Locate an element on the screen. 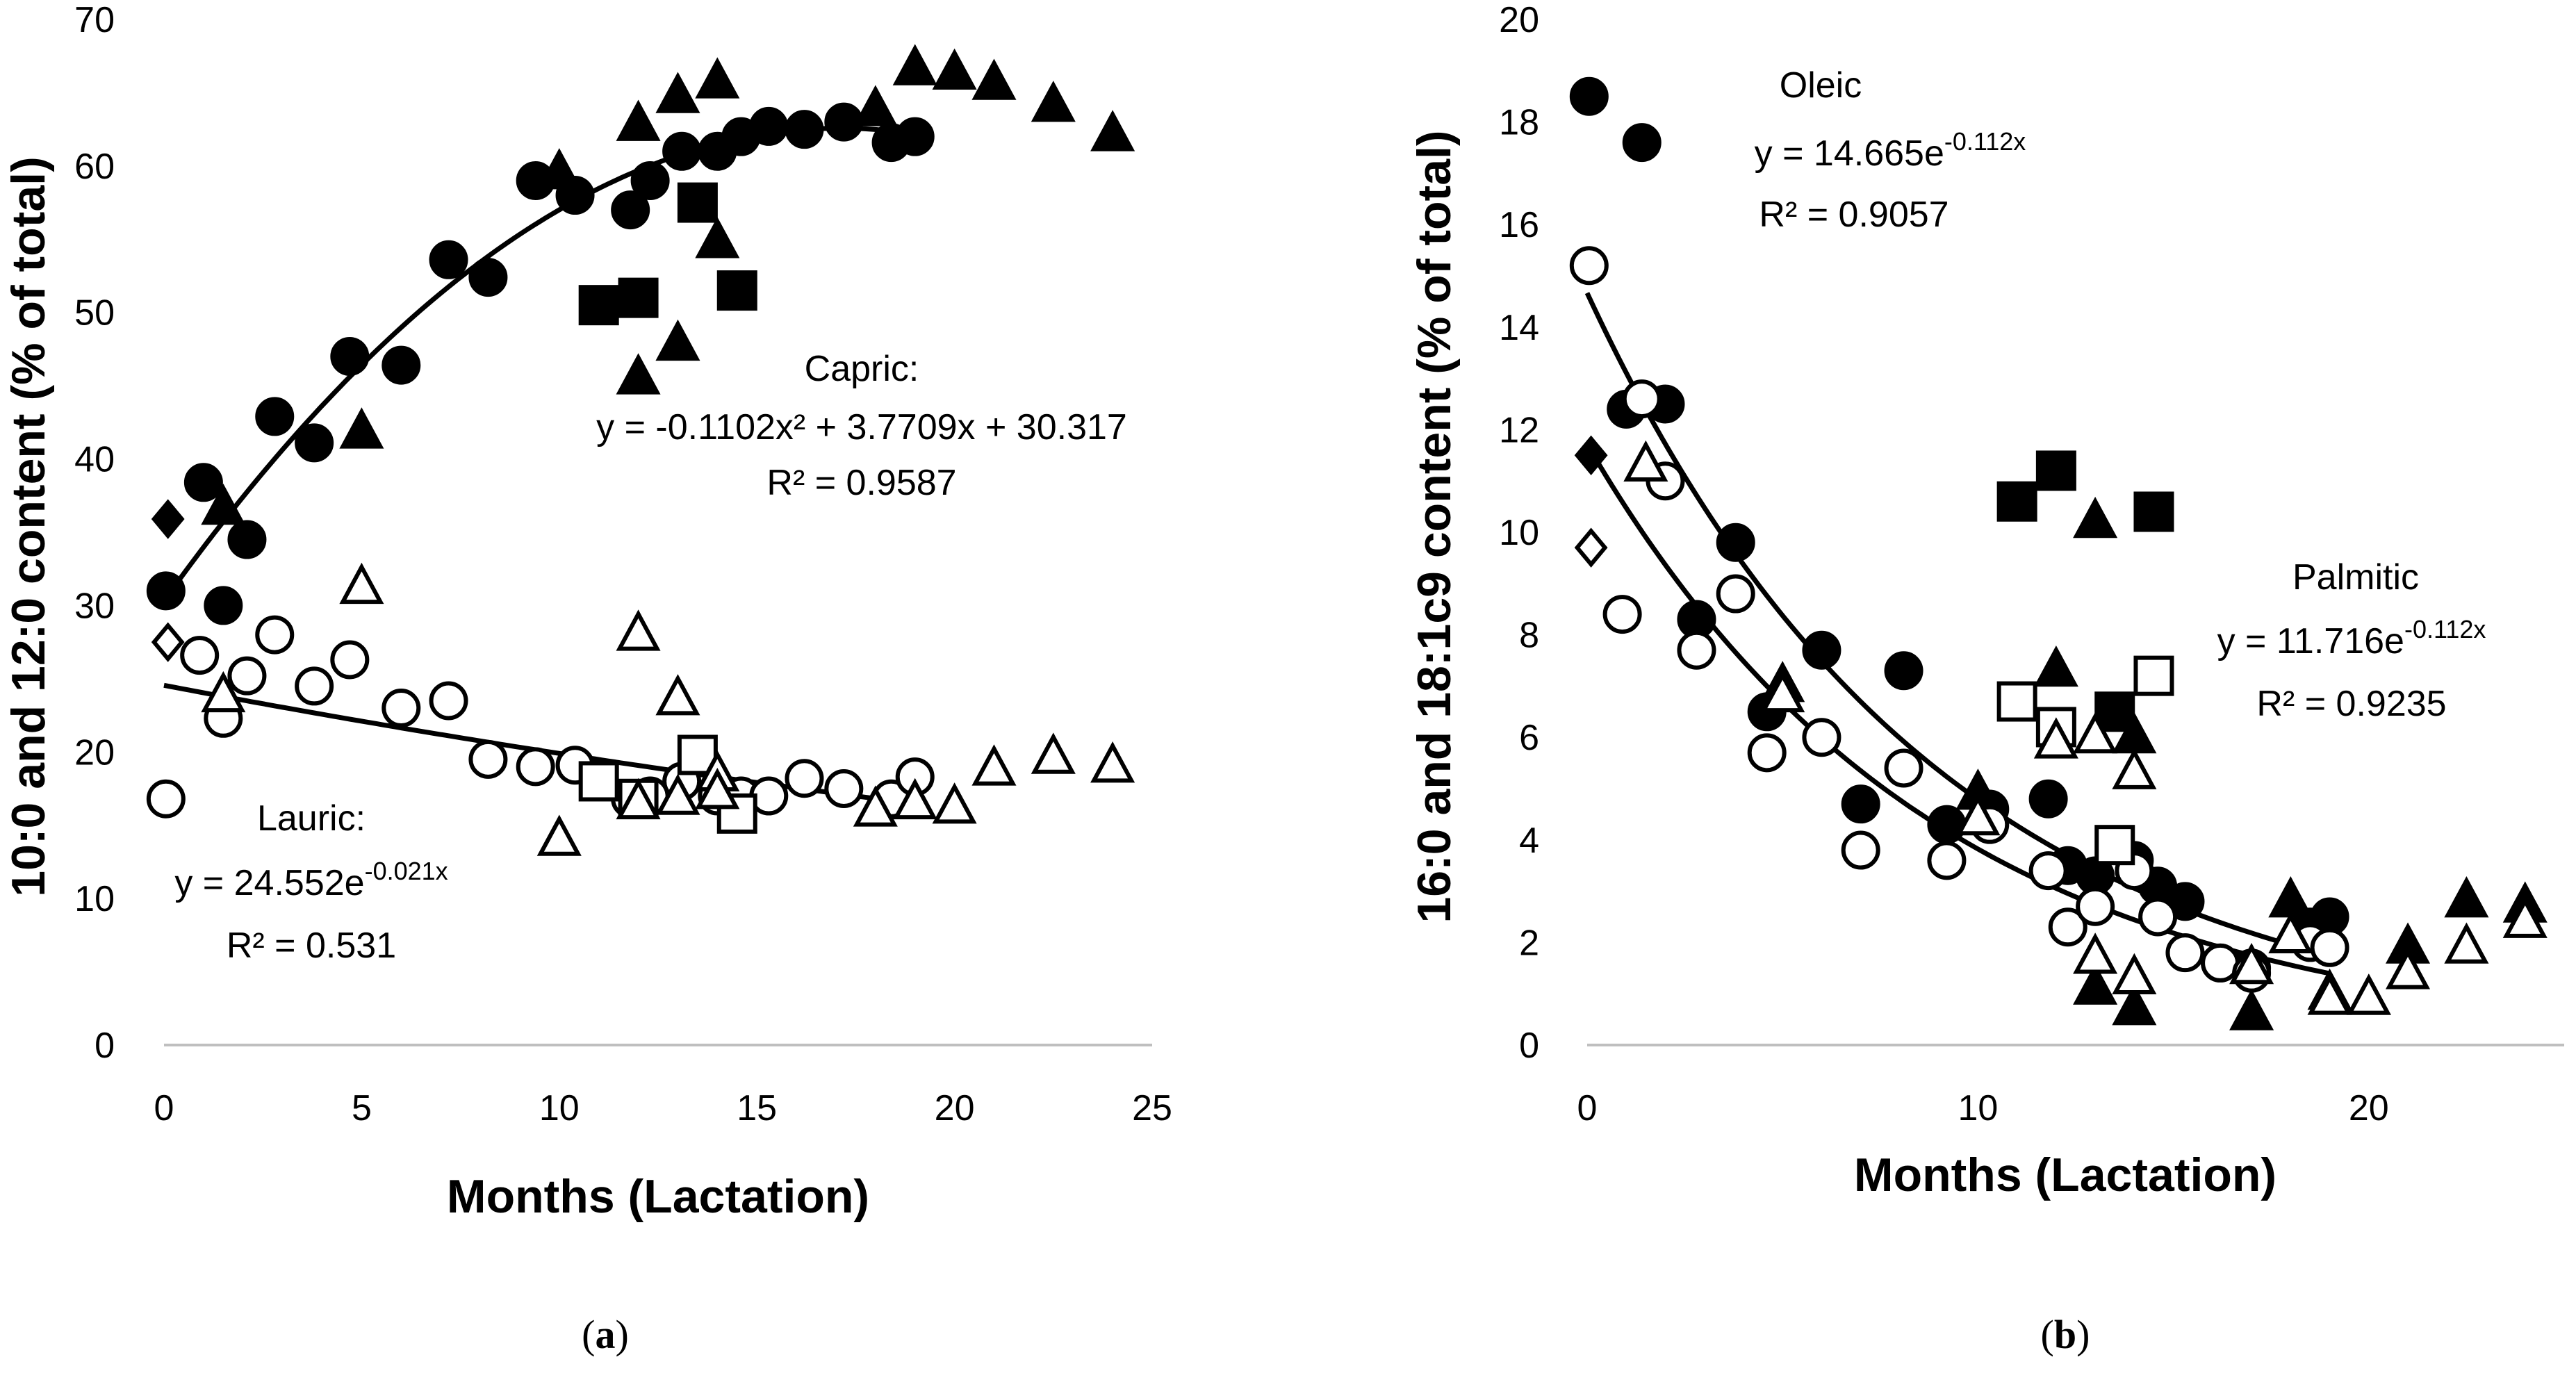 Image resolution: width=2576 pixels, height=1373 pixels. y-tick-label: 50 is located at coordinates (94, 313).